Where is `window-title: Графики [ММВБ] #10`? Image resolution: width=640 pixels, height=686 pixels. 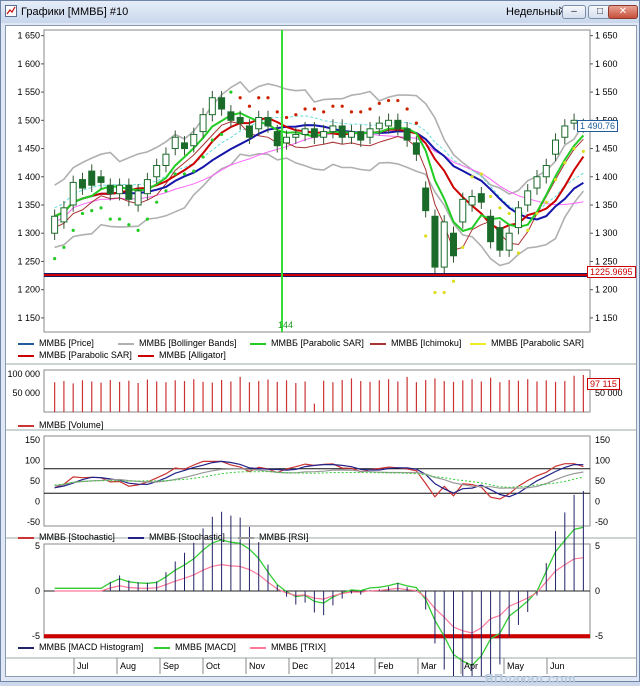 window-title: Графики [ММВБ] #10 is located at coordinates (75, 12).